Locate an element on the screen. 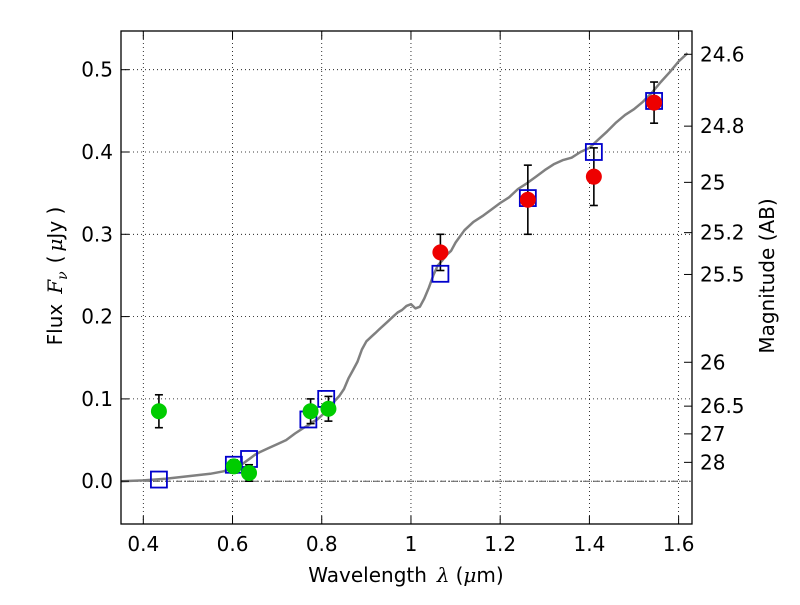 Image resolution: width=800 pixels, height=605 pixels. mag-tick-label: 24.6 is located at coordinates (722, 54).